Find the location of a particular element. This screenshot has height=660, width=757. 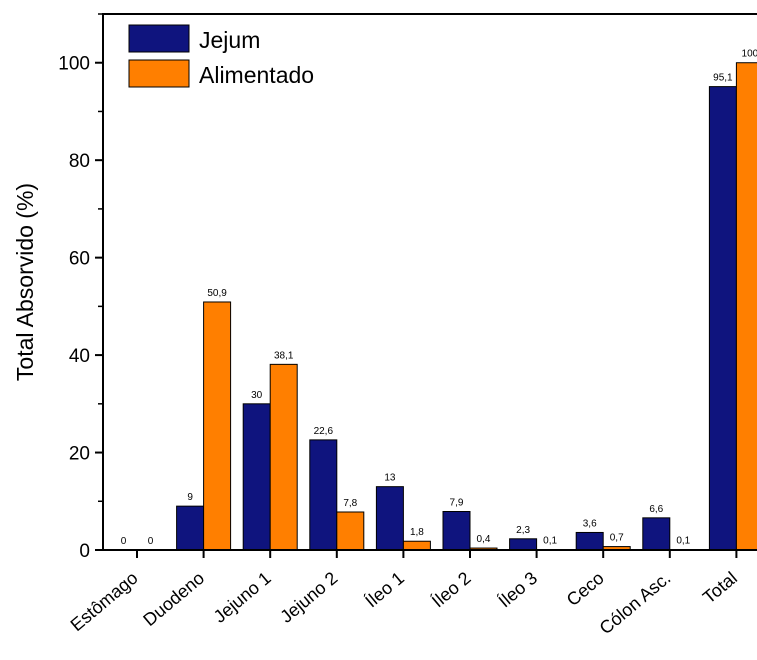

data-label-alimentado-2: 38,1 is located at coordinates (284, 355).